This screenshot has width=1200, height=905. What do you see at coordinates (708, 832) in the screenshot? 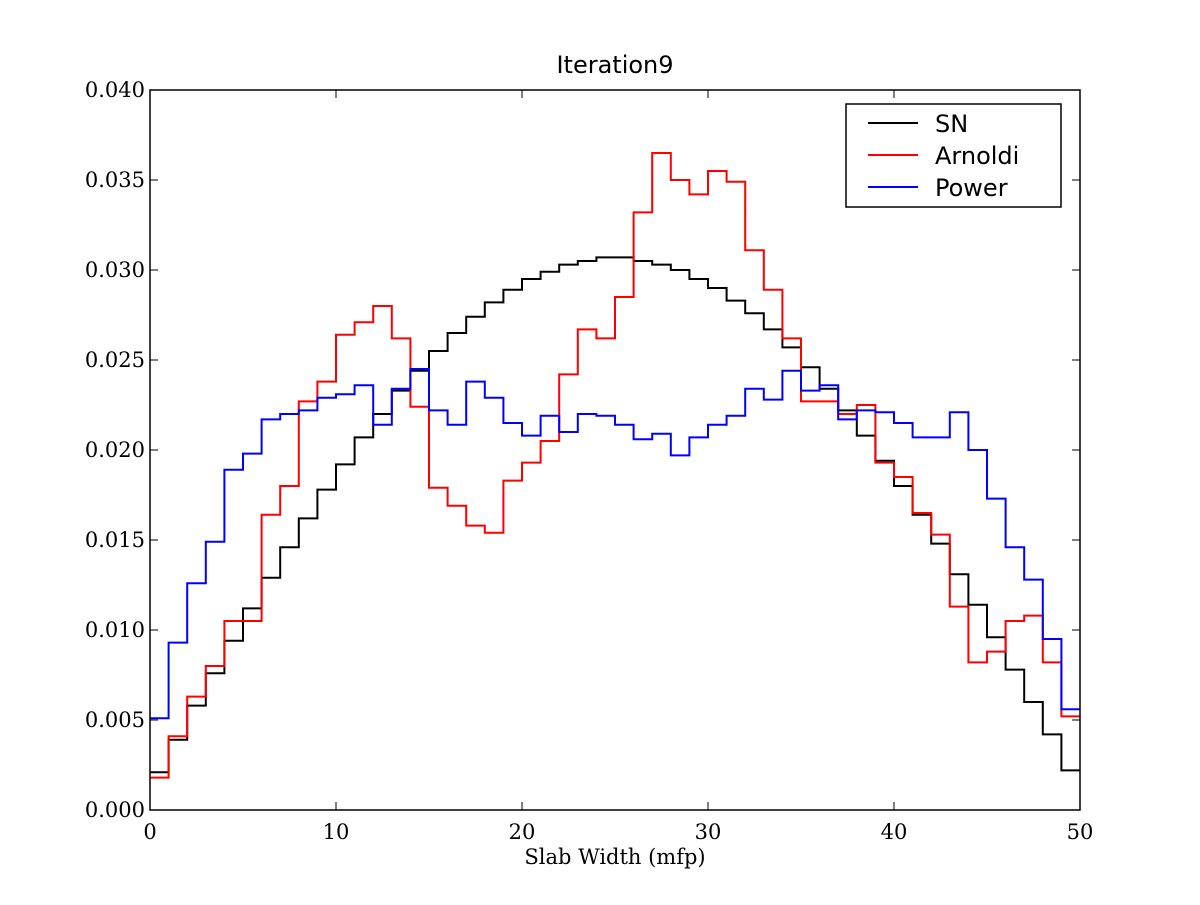
I see `x-tick-label: 30` at bounding box center [708, 832].